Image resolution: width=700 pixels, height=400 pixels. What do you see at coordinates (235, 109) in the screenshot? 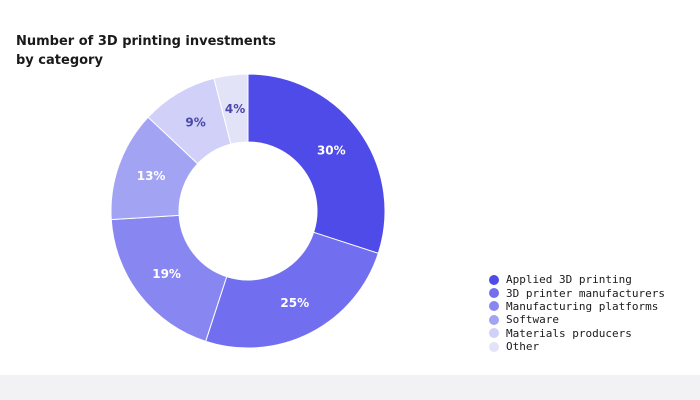
I see `slice-label-other: 4%` at bounding box center [235, 109].